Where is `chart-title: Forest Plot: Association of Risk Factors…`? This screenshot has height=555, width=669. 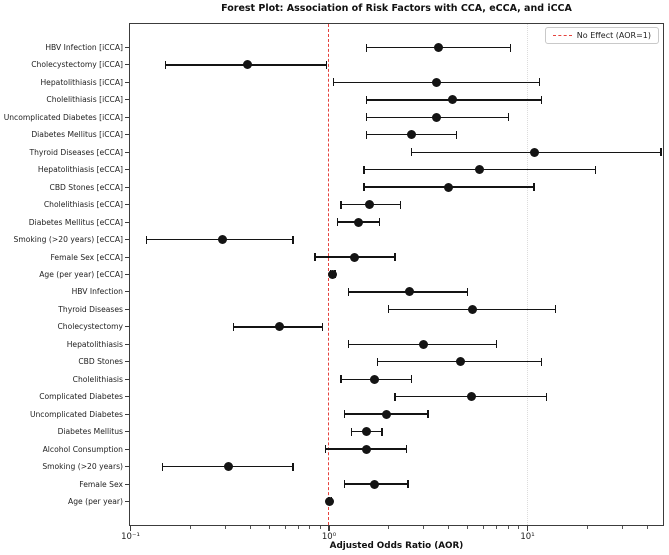
chart-title: Forest Plot: Association of Risk Factors… is located at coordinates (396, 8).